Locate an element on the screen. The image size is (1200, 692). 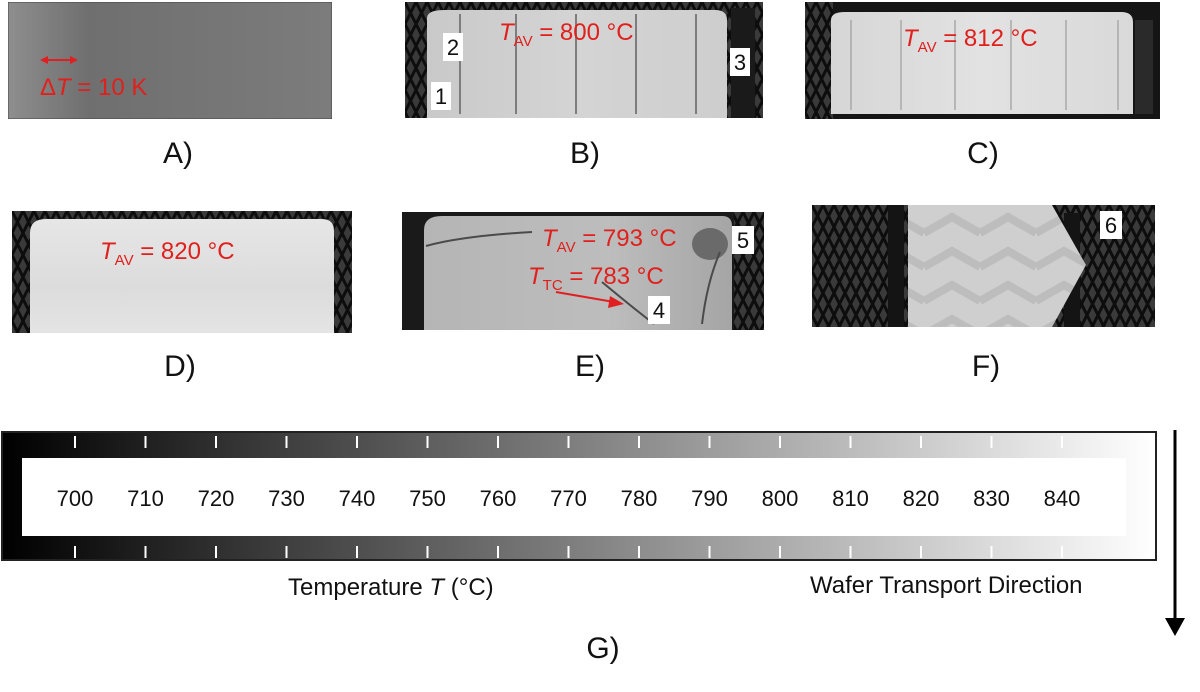
marker-3: 3 is located at coordinates (740, 62).